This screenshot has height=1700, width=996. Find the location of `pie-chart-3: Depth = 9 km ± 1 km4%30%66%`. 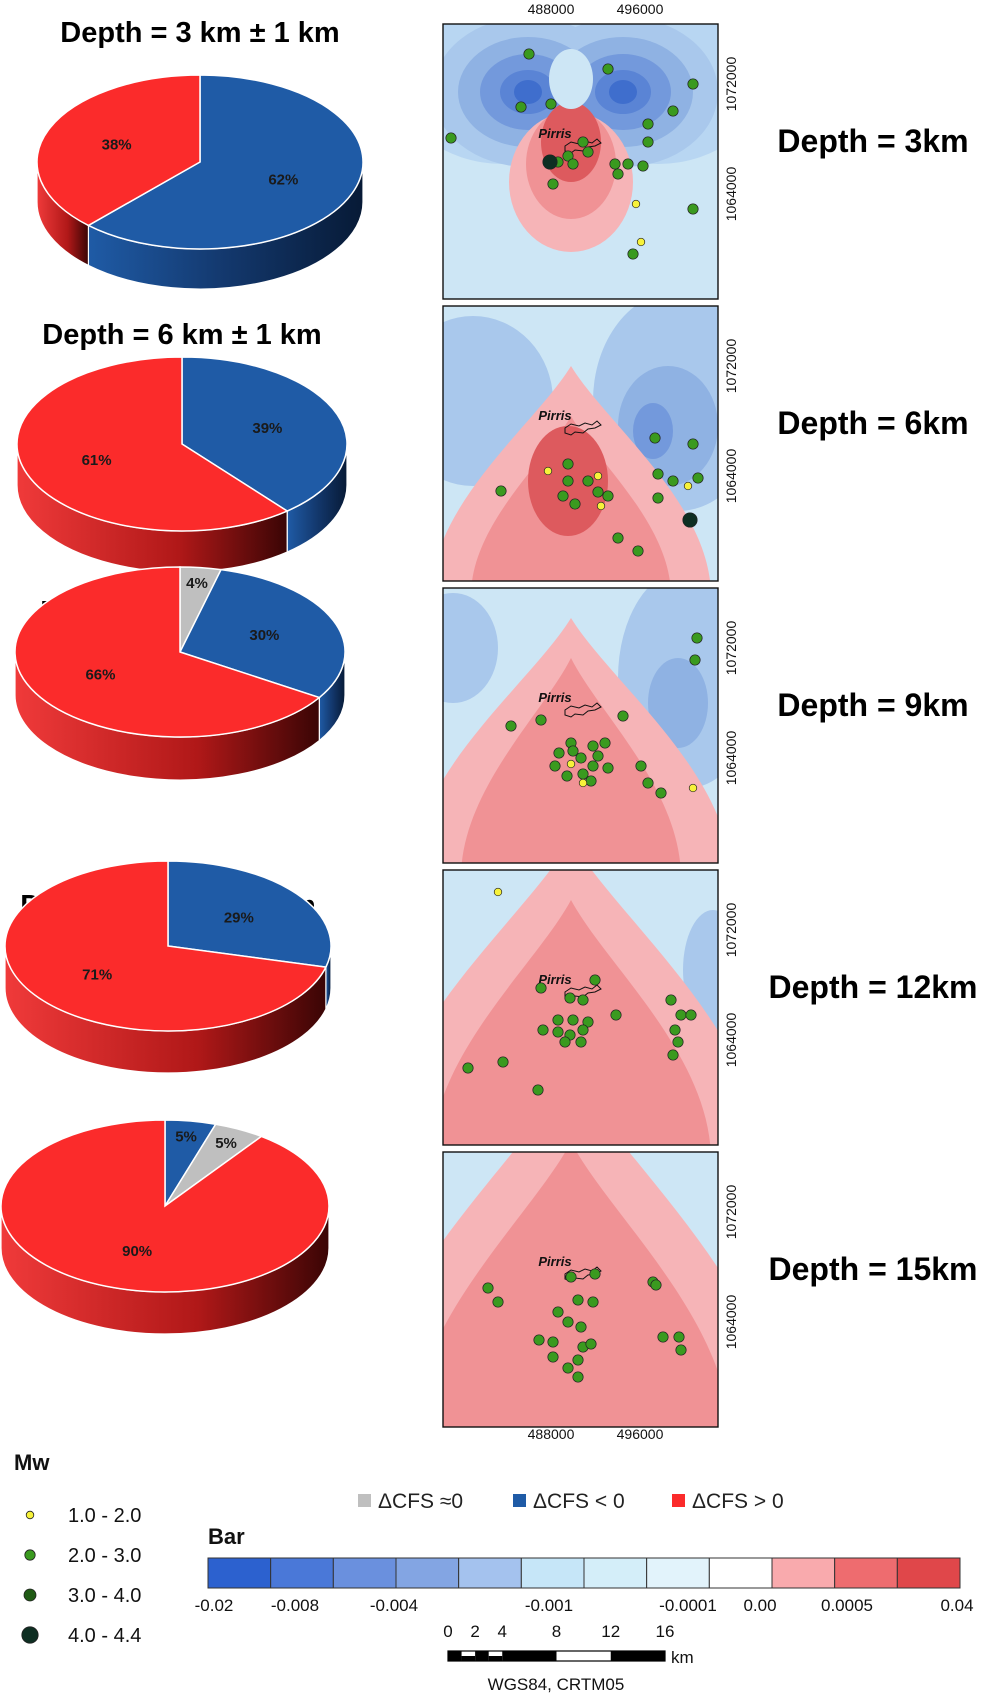

pie-chart-3: Depth = 9 km ± 1 km4%30%66% is located at coordinates (180, 673).